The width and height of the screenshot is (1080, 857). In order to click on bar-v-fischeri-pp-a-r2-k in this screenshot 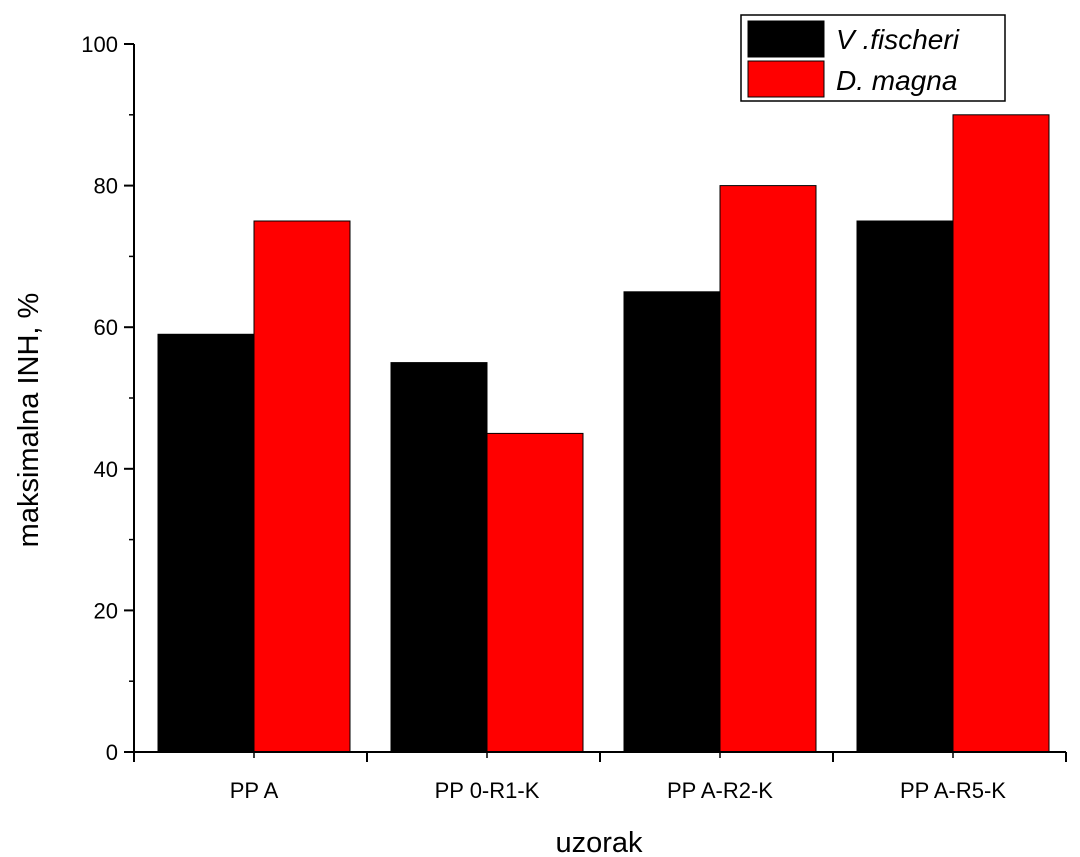, I will do `click(672, 522)`.